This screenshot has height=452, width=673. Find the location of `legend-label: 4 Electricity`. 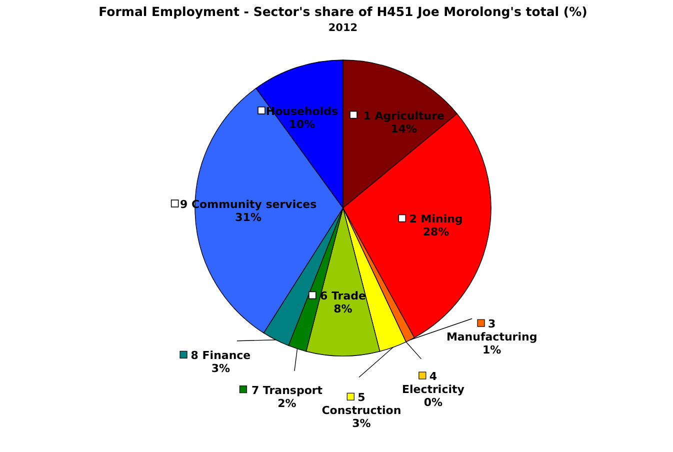

legend-label: 4 Electricity is located at coordinates (433, 383).